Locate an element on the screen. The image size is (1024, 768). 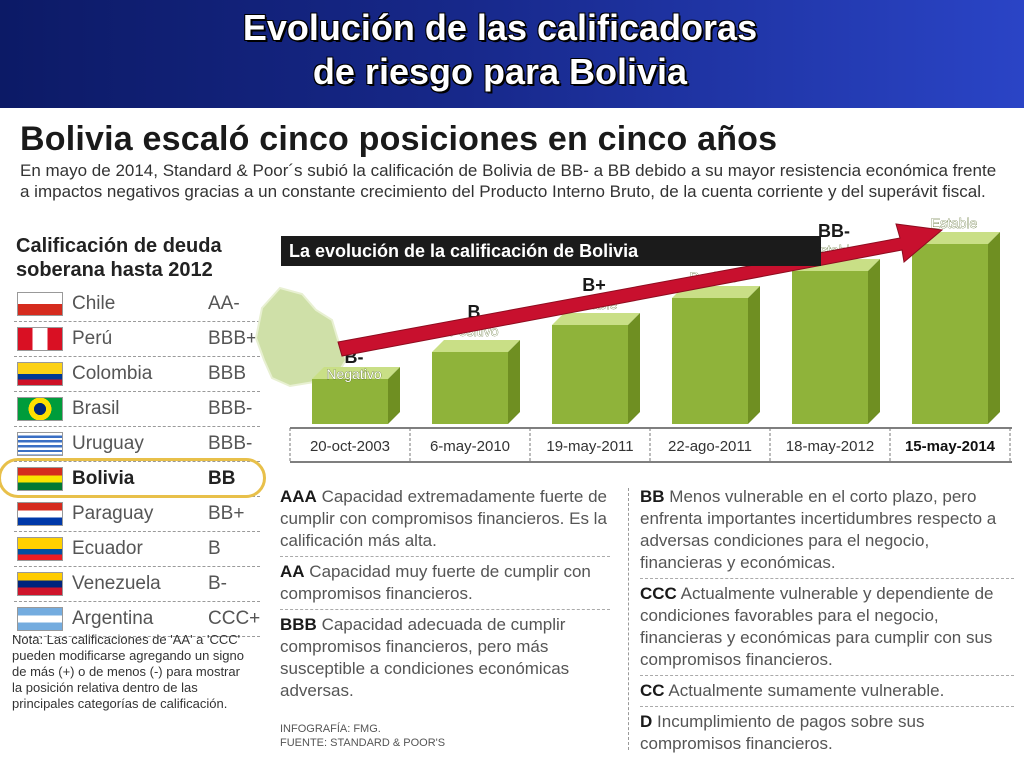
venezuela-flag-icon is located at coordinates (40, 584).